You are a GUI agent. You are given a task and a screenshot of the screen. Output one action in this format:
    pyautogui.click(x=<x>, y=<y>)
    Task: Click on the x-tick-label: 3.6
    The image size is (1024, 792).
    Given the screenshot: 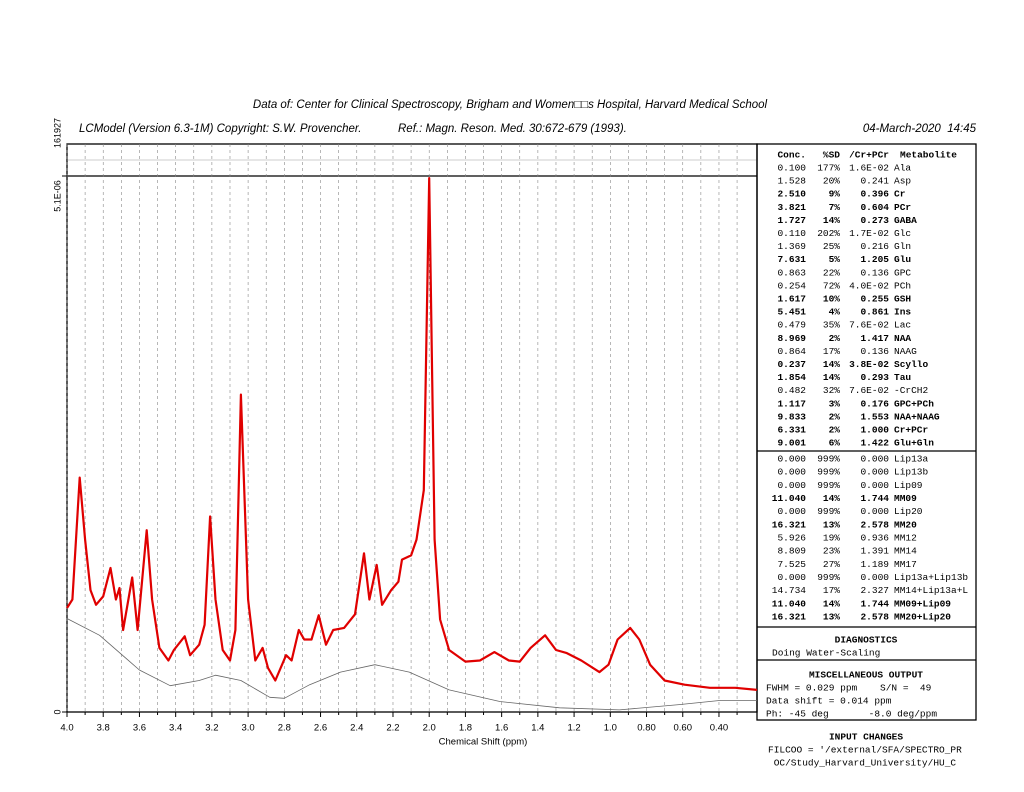 What is the action you would take?
    pyautogui.click(x=139, y=728)
    